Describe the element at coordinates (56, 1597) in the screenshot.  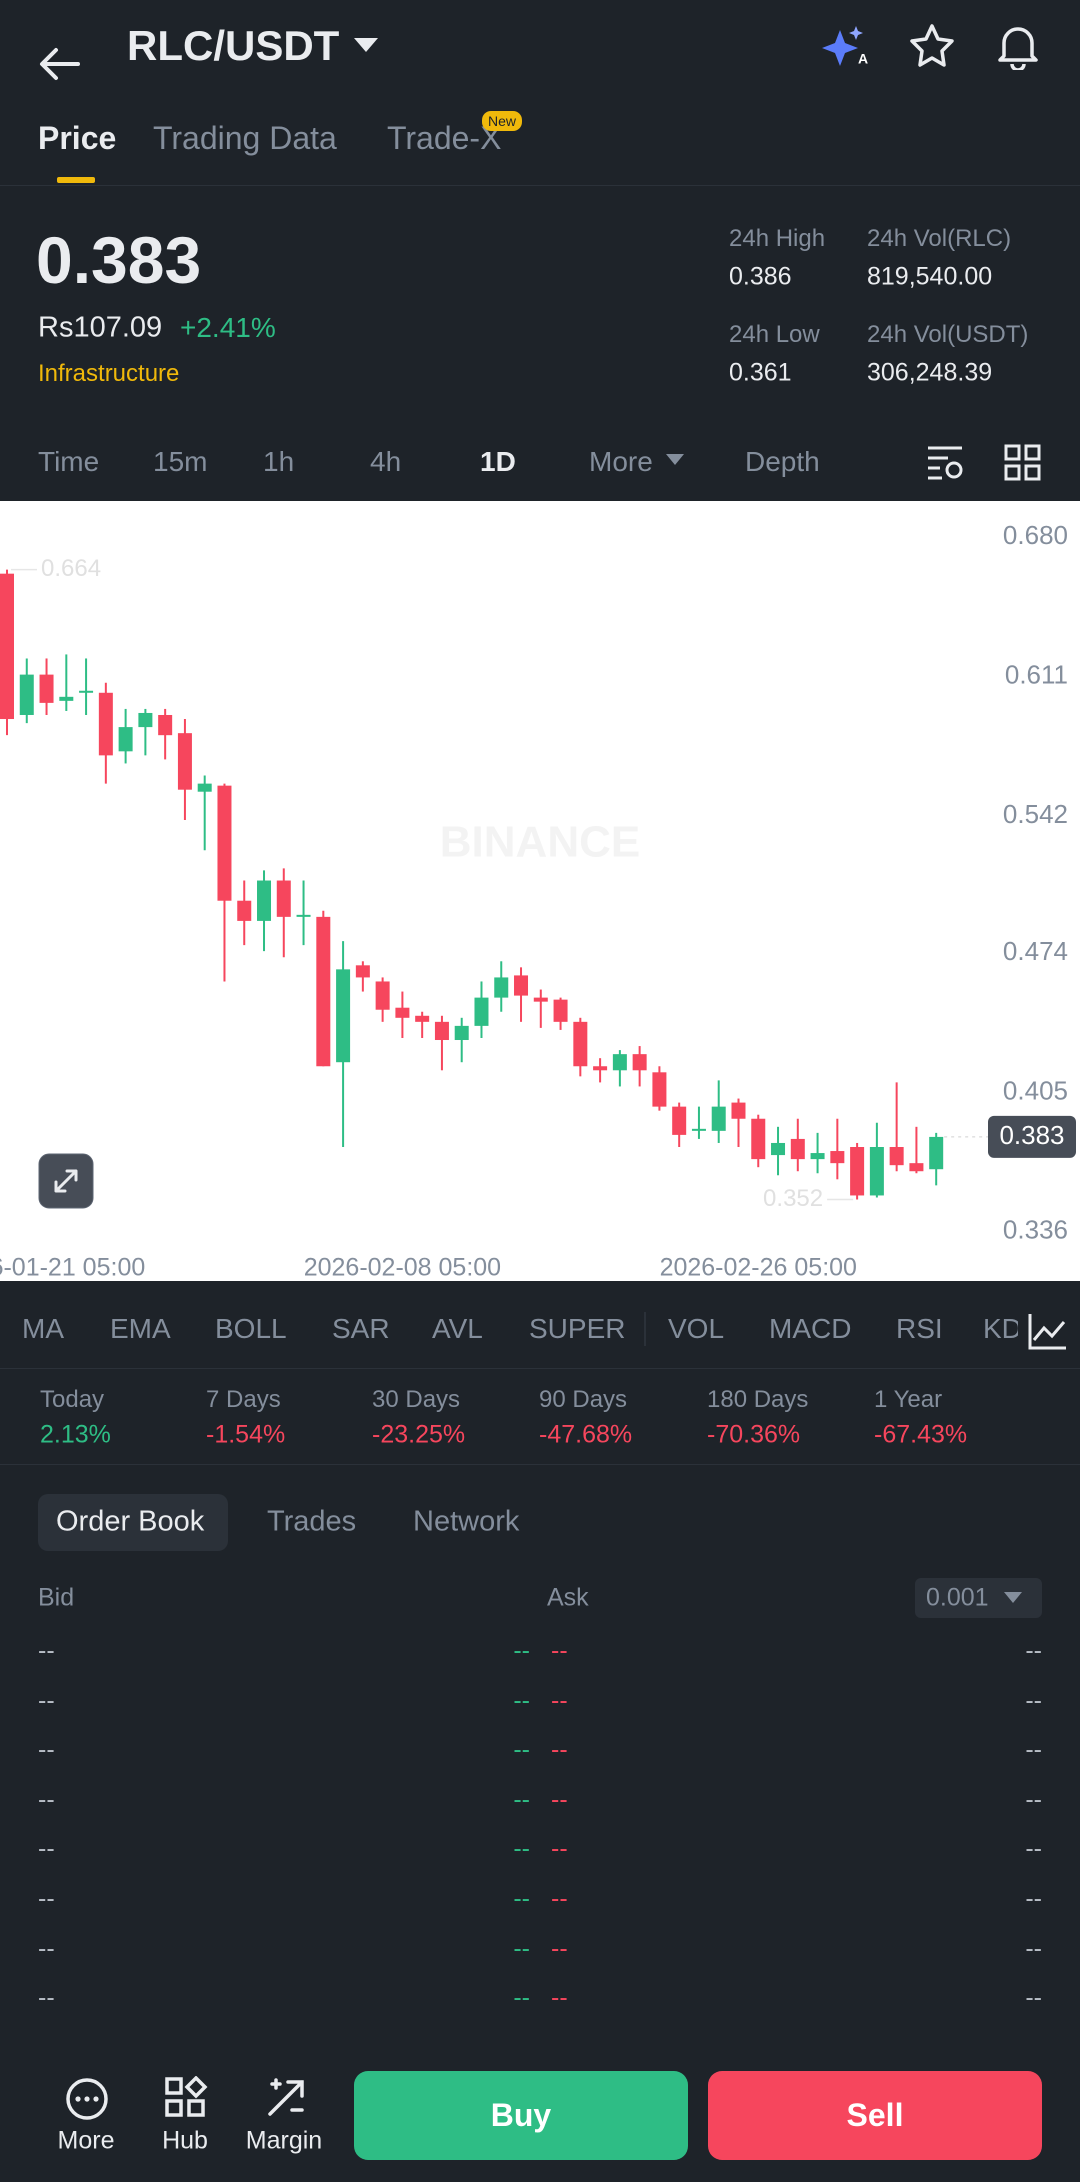
I see `bid-header: Bid` at that location.